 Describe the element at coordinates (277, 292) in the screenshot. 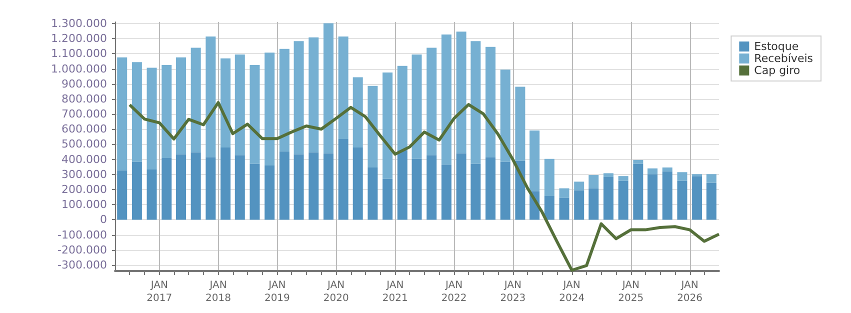

I see `x-tick-label: JAN 2019` at that location.